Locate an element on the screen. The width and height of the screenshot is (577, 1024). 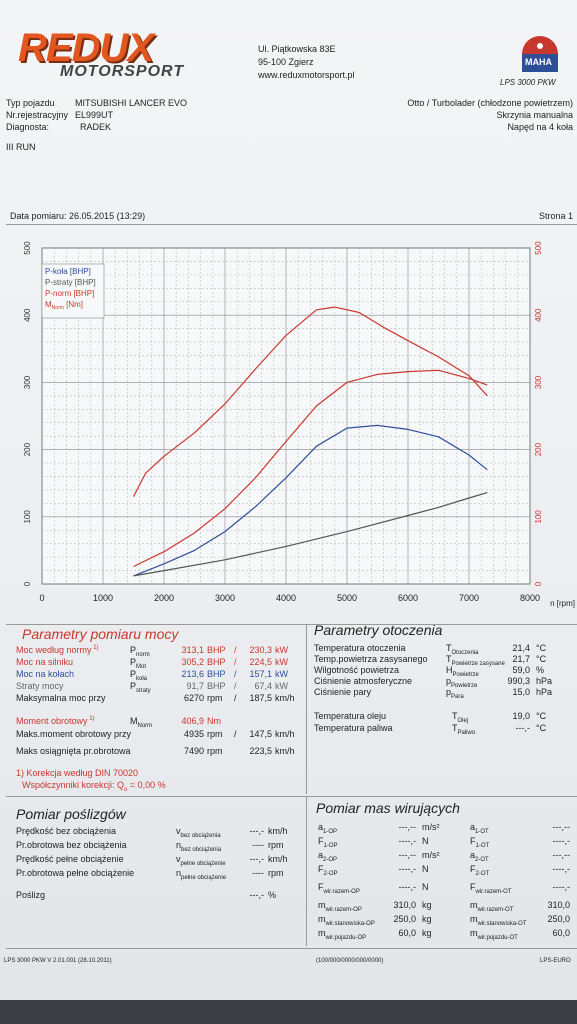
mass-right-symbol-sub: 2-OT is located at coordinates (482, 859).